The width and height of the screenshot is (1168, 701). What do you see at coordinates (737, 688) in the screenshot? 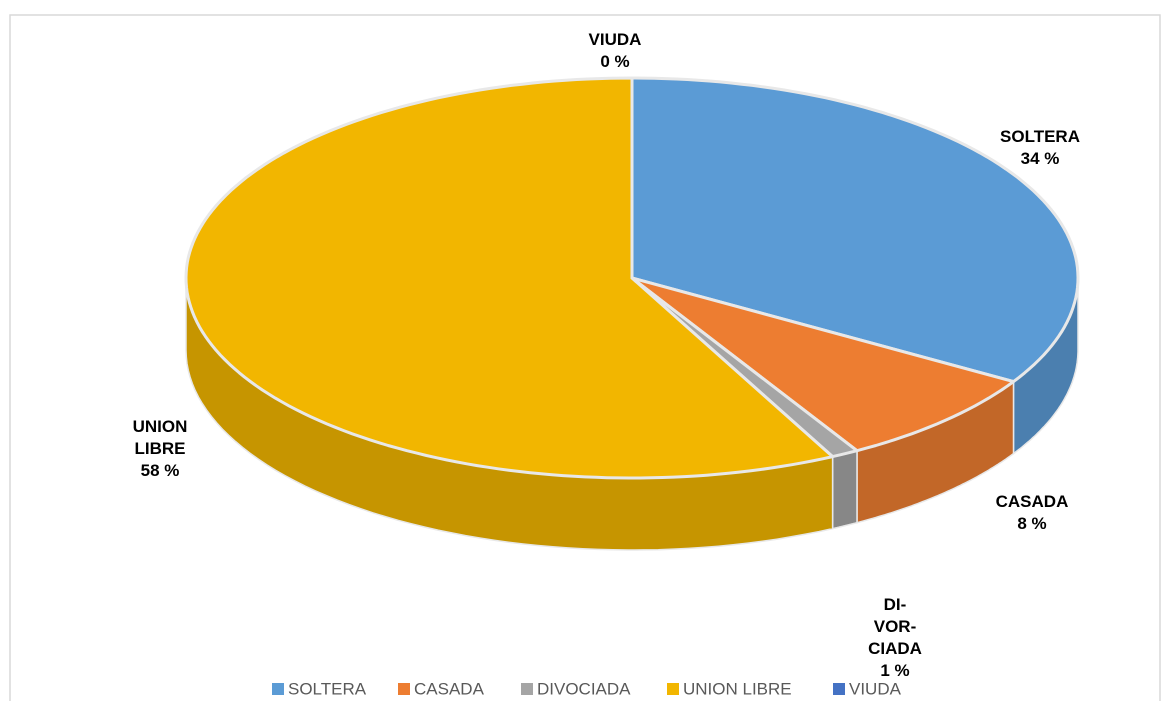
I see `legend-label: UNION LIBRE` at bounding box center [737, 688].